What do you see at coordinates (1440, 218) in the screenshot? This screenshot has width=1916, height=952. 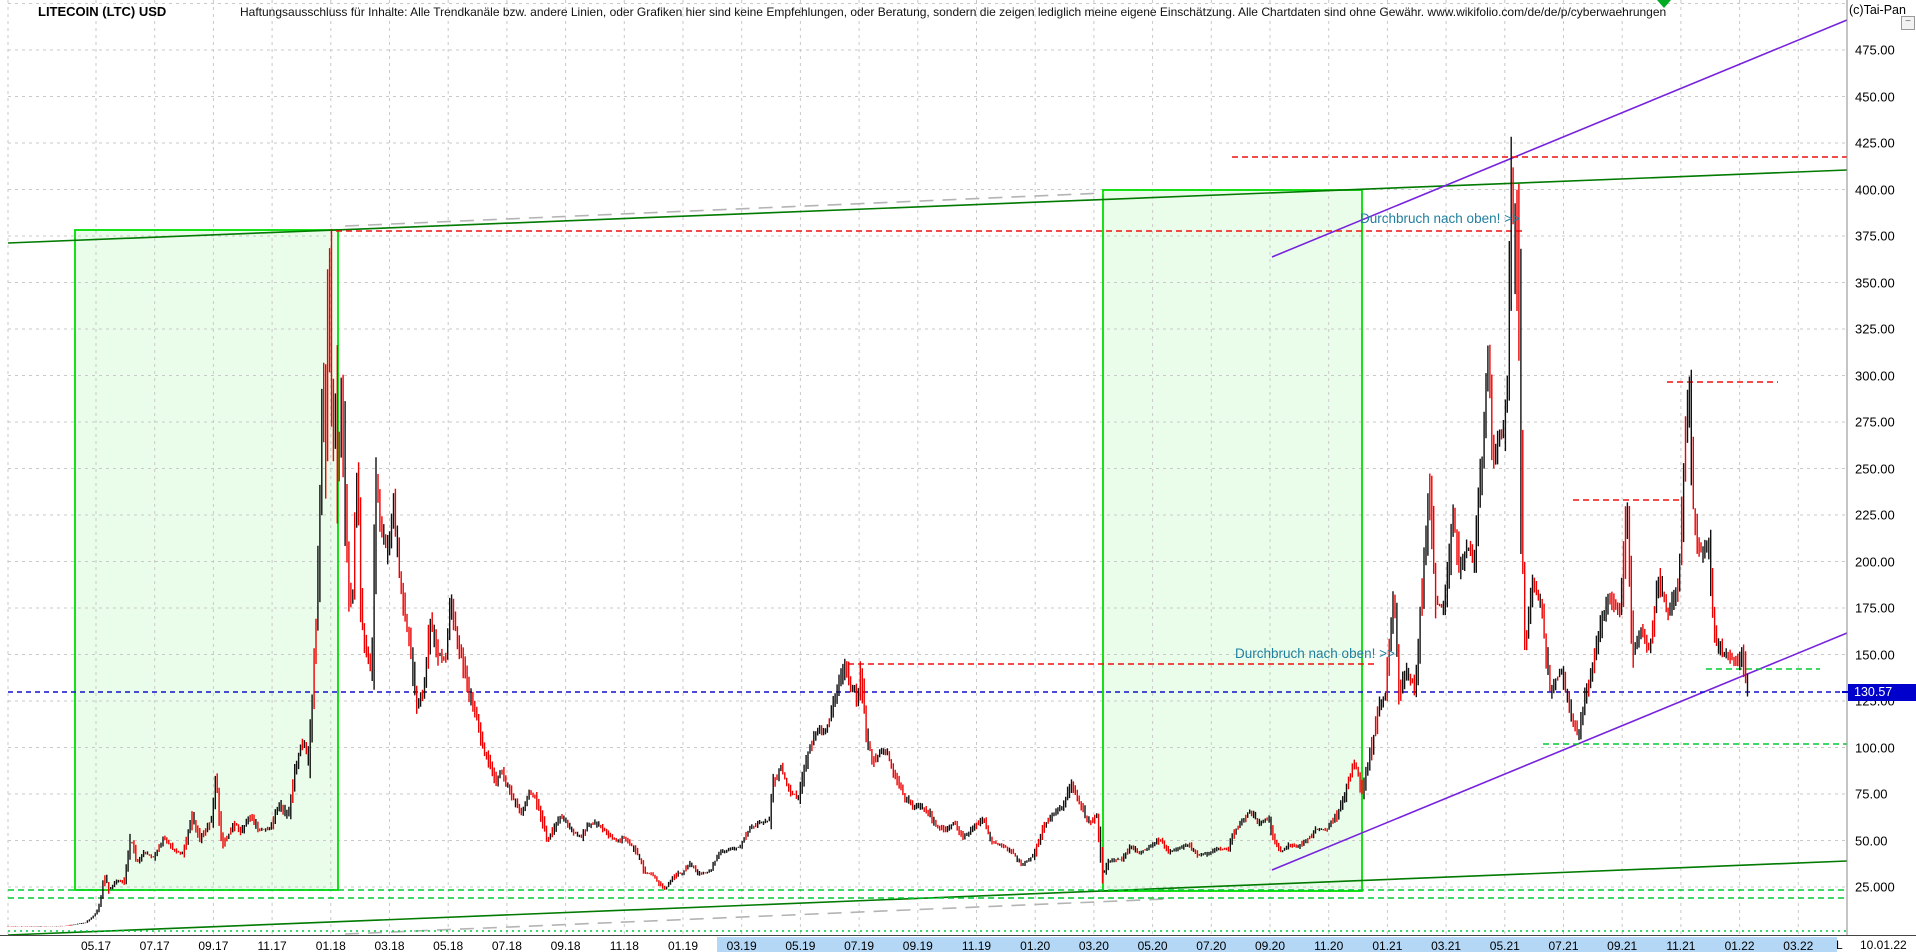 I see `breakout-annotation-upper: Durchbruch nach oben! >>` at bounding box center [1440, 218].